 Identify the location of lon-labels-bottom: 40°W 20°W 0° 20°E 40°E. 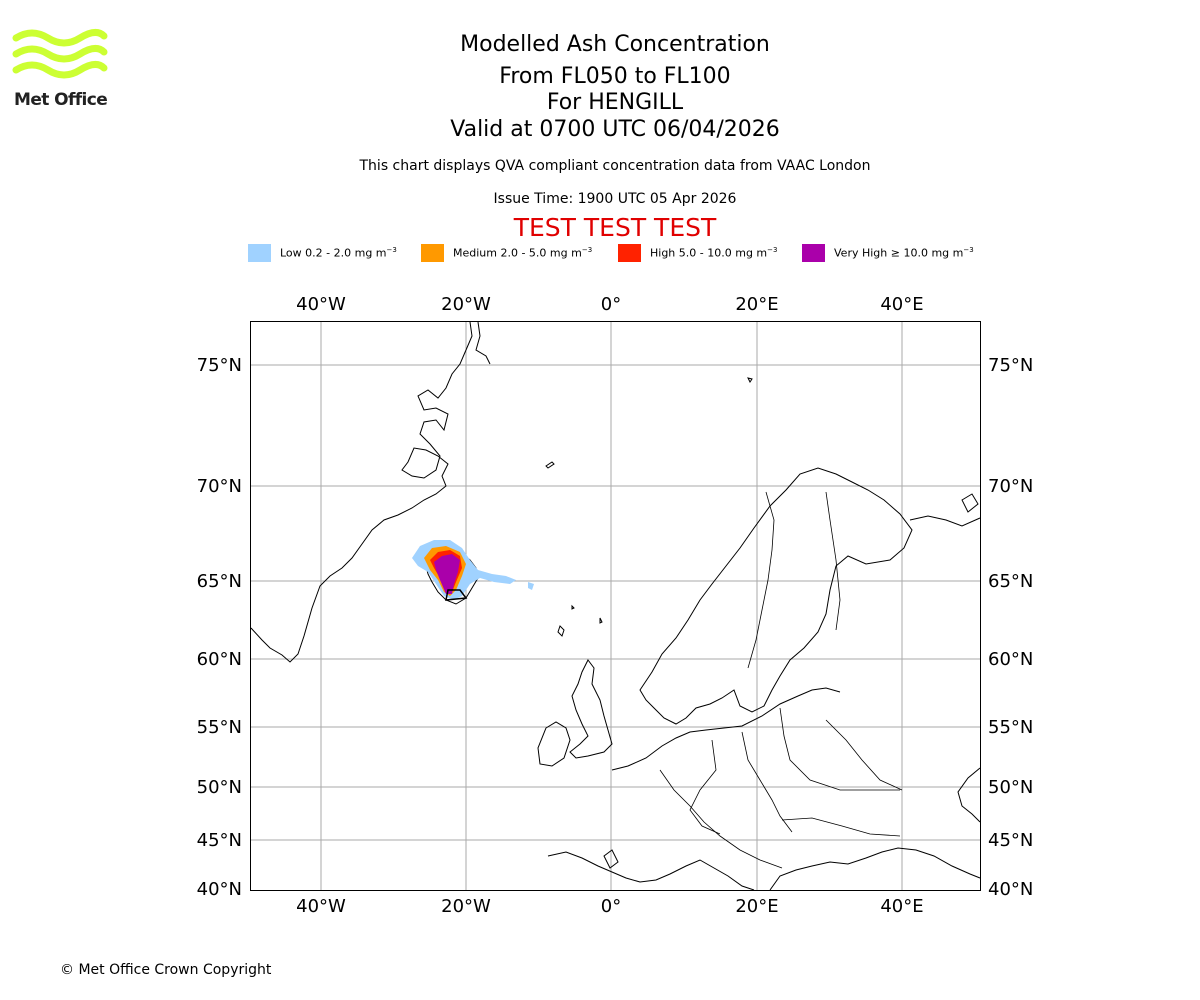
(609, 906).